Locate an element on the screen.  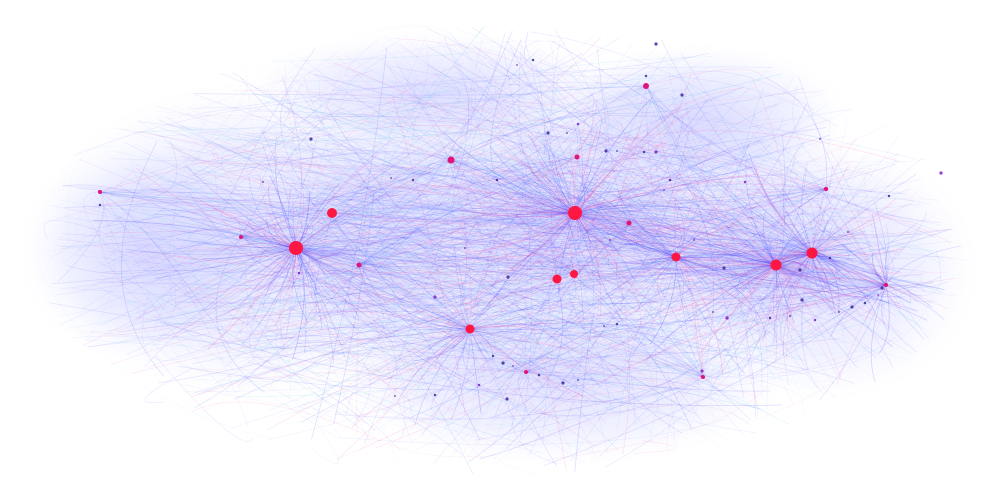
hub-node-h15 is located at coordinates (826, 189).